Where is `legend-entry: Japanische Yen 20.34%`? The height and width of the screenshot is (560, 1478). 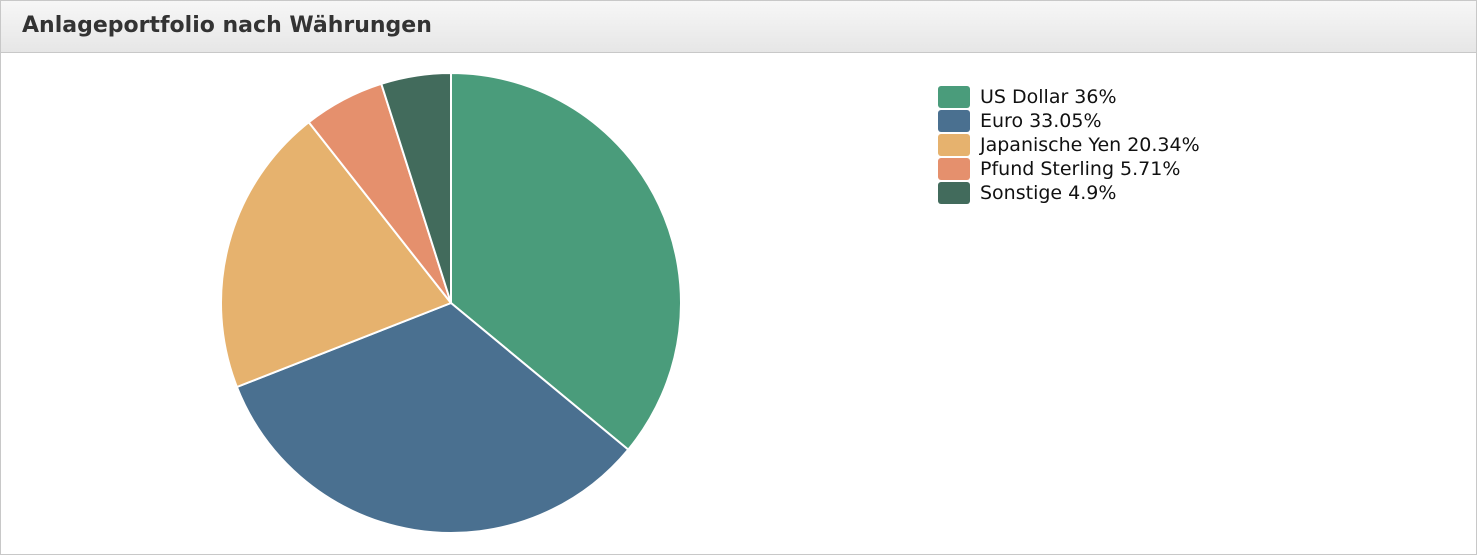 legend-entry: Japanische Yen 20.34% is located at coordinates (1089, 145).